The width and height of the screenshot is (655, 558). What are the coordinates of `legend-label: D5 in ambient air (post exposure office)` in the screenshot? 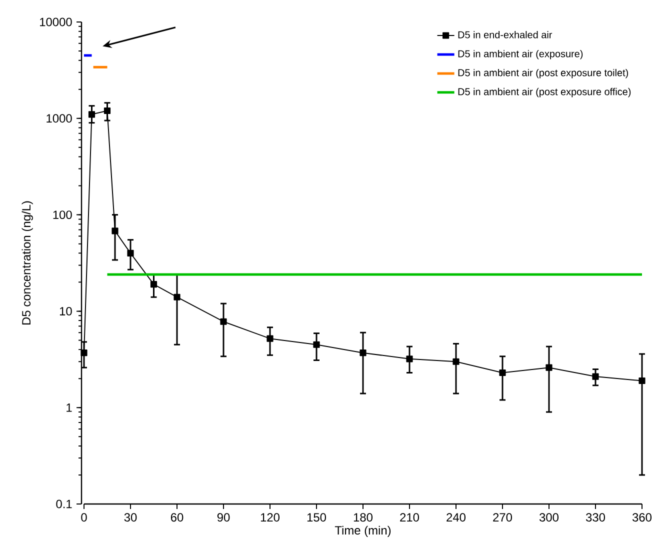 It's located at (544, 93).